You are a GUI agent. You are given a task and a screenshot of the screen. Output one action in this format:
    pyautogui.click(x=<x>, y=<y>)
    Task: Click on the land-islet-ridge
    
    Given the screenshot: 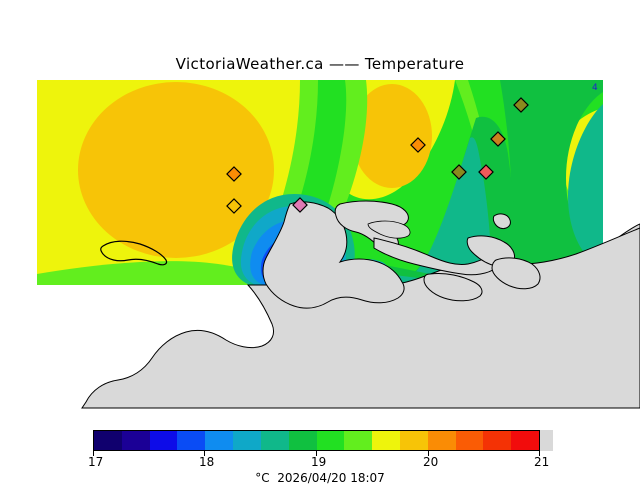 What is the action you would take?
    pyautogui.click(x=501, y=221)
    